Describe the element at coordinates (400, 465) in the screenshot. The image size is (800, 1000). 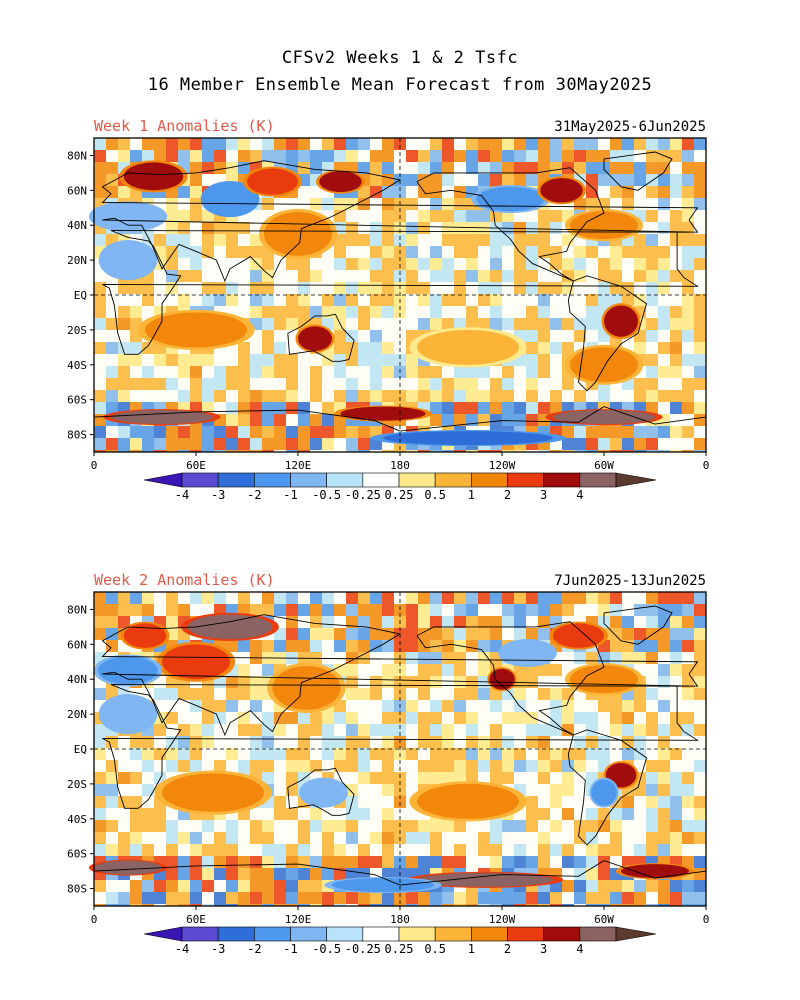
I see `lon-label: 180` at that location.